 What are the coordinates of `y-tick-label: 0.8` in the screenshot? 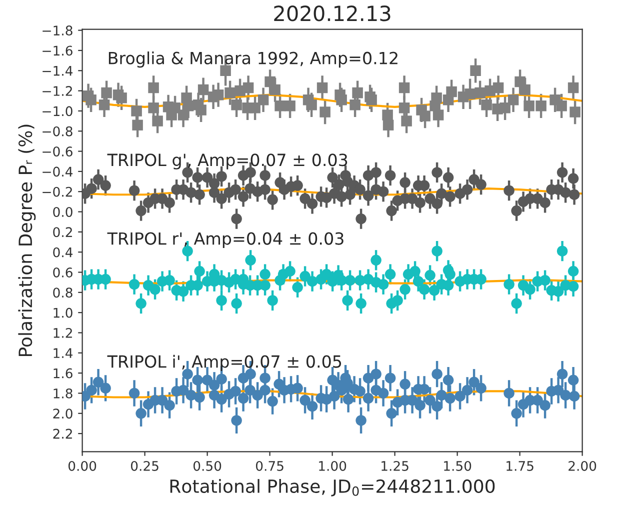 It's located at (62, 293).